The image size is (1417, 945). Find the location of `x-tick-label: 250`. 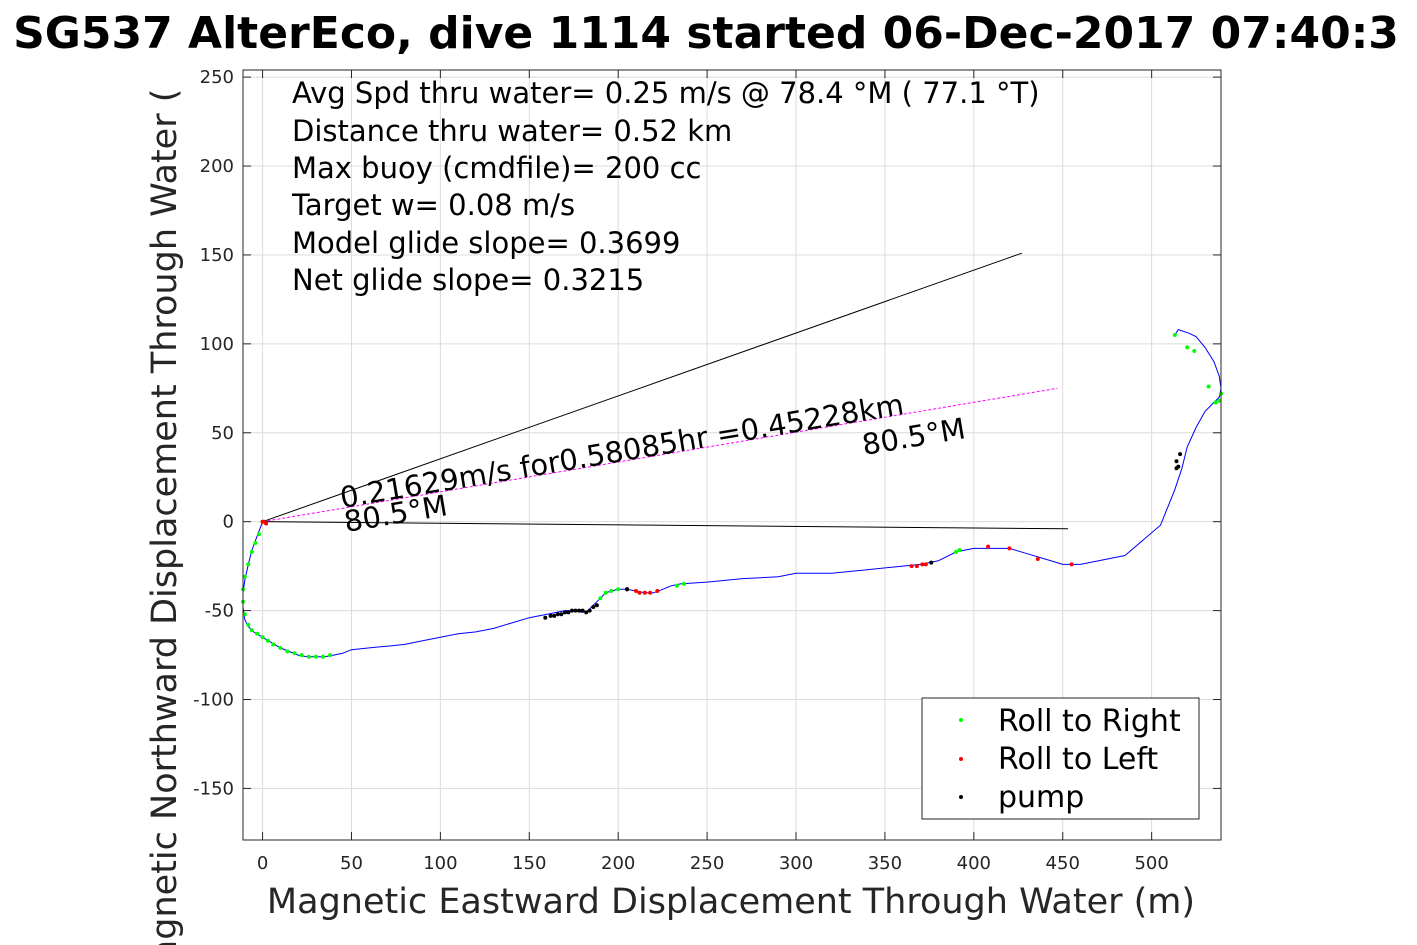

x-tick-label: 250 is located at coordinates (707, 863).